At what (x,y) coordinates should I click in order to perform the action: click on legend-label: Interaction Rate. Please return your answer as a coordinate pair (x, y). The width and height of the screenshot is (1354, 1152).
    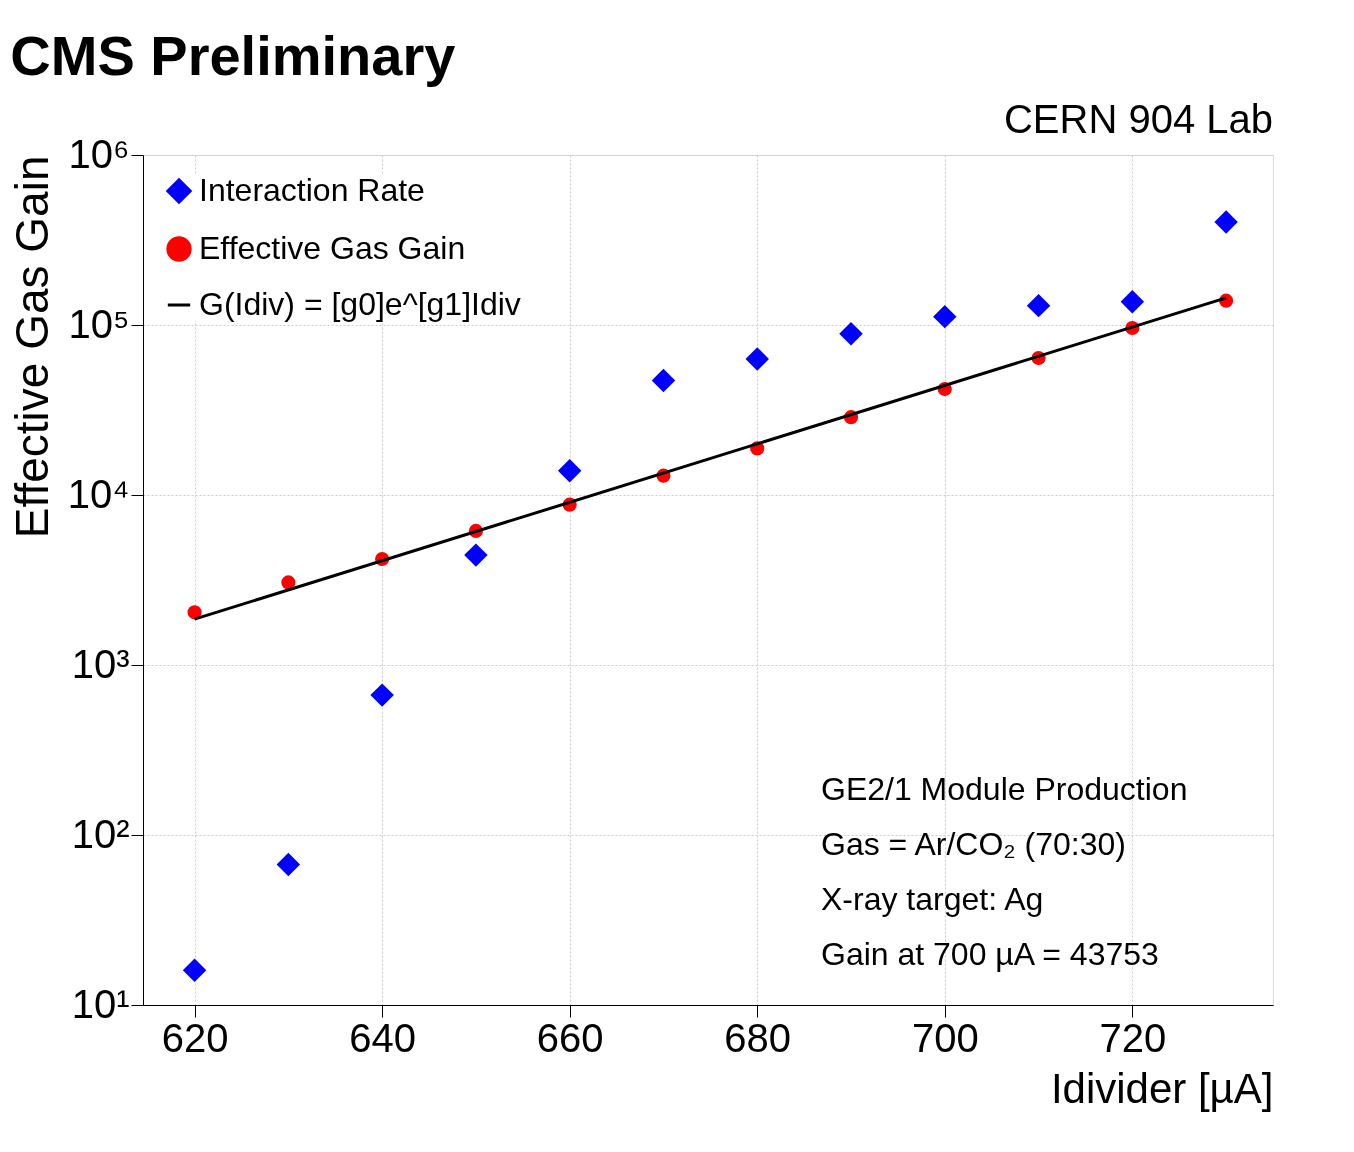
    Looking at the image, I should click on (312, 190).